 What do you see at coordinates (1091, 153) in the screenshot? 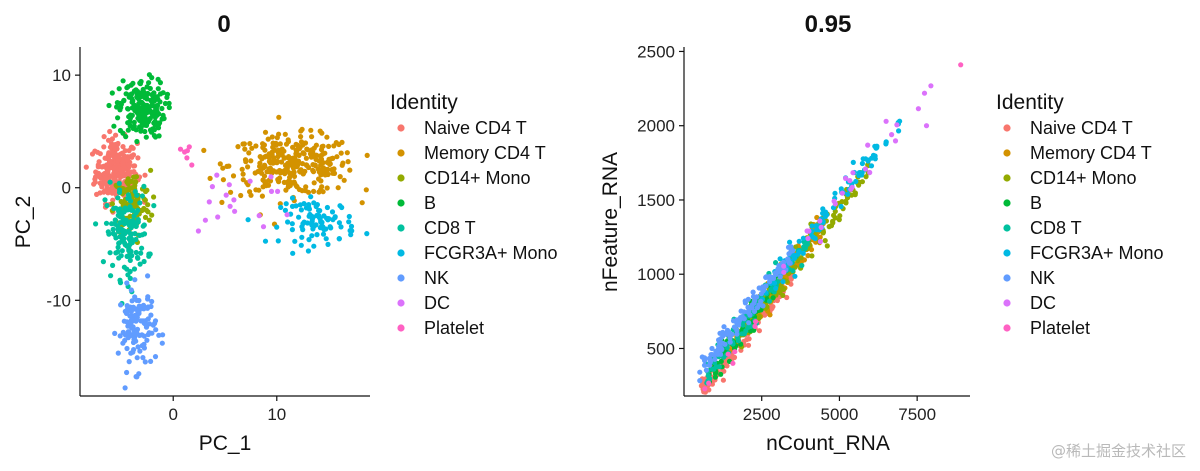
I see `qc-legend-label: Memory CD4 T` at bounding box center [1091, 153].